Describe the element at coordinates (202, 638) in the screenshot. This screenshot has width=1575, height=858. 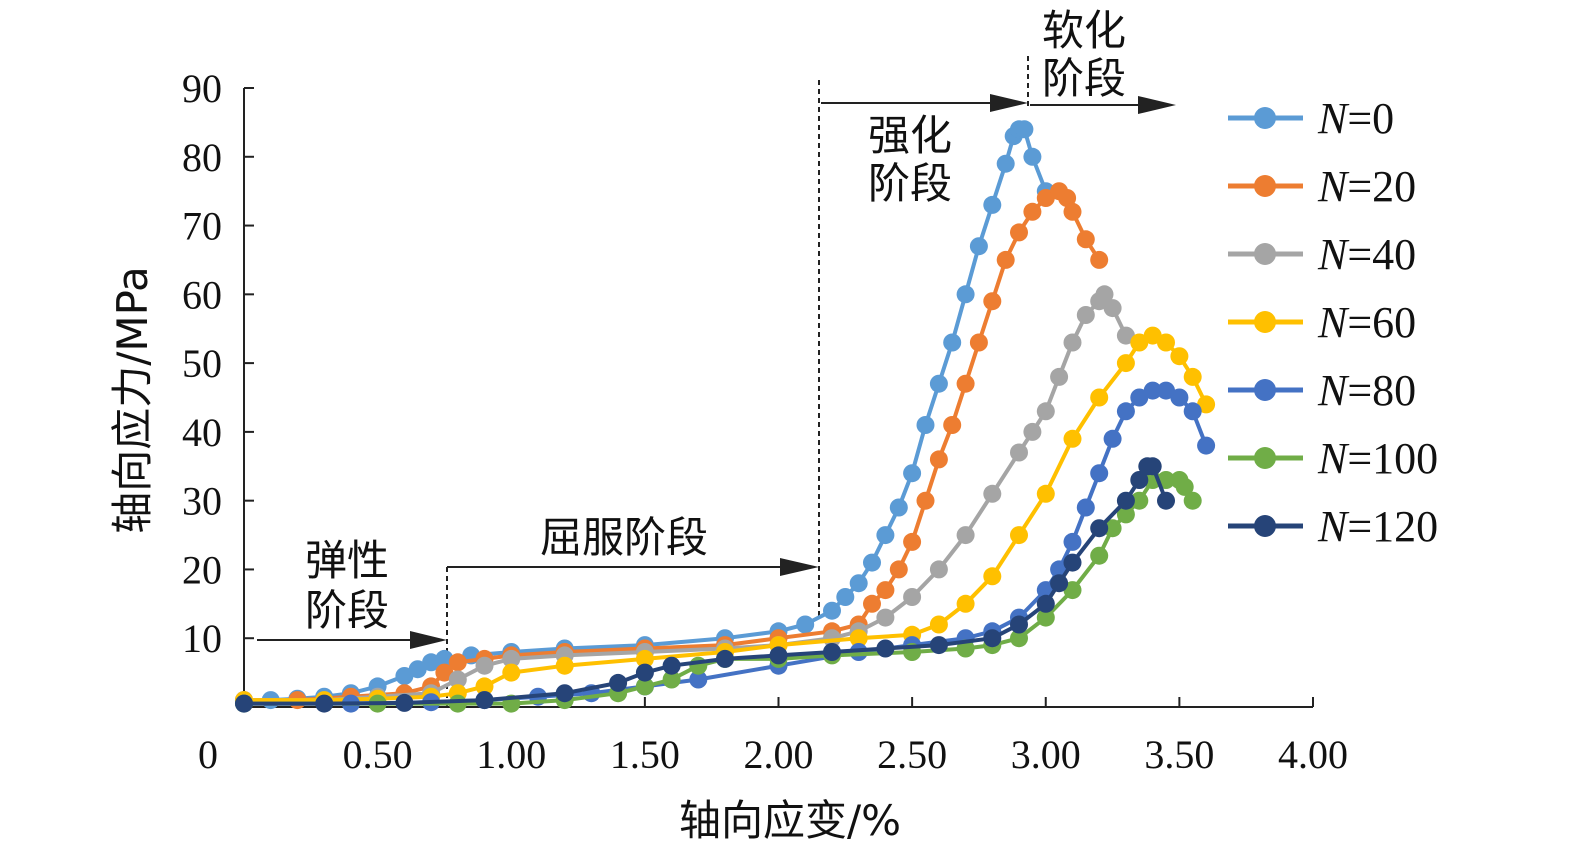
I see `y-tick-label: 10` at that location.